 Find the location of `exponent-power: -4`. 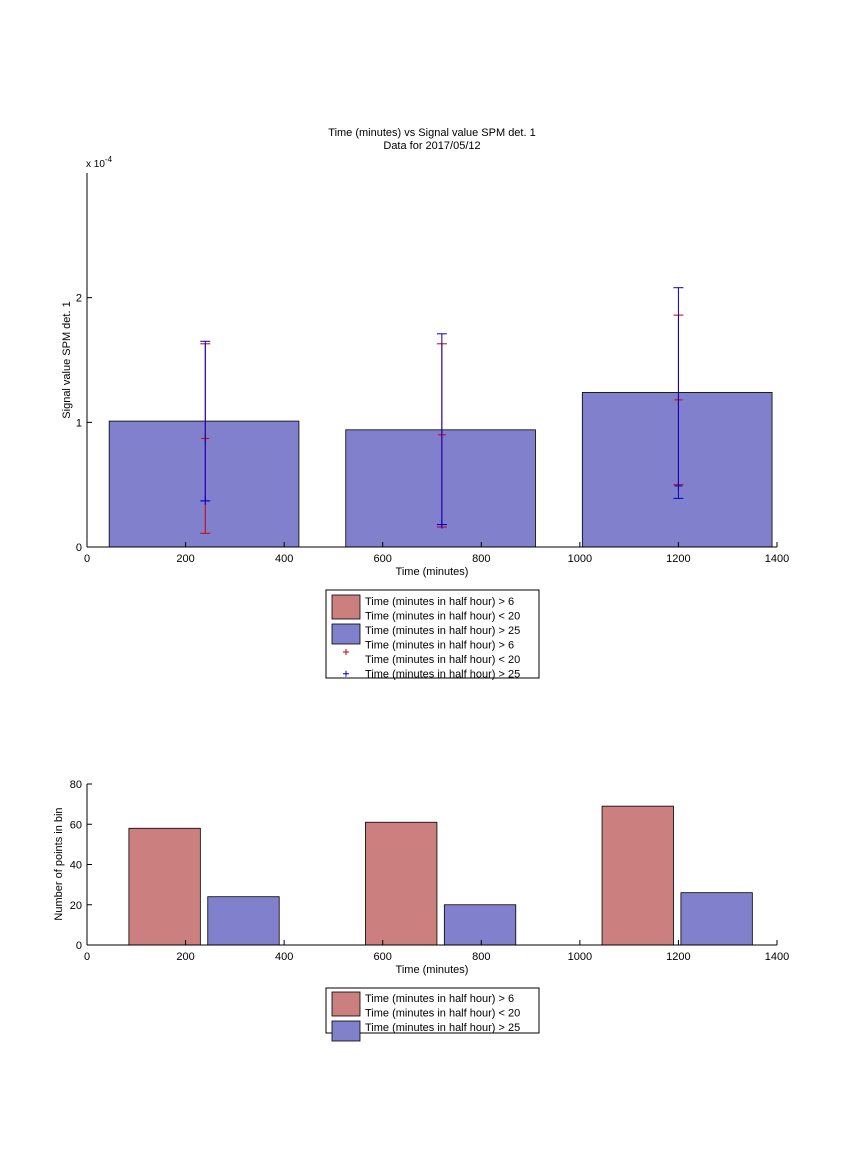

exponent-power: -4 is located at coordinates (109, 159).